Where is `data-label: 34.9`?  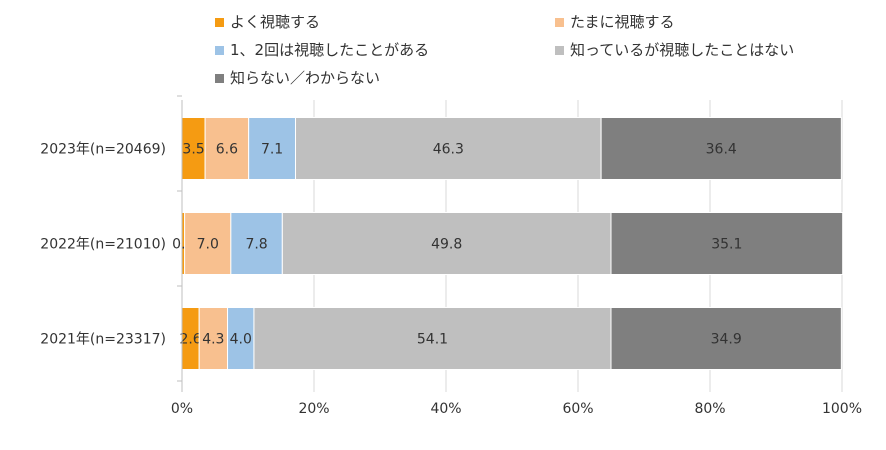 data-label: 34.9 is located at coordinates (726, 340).